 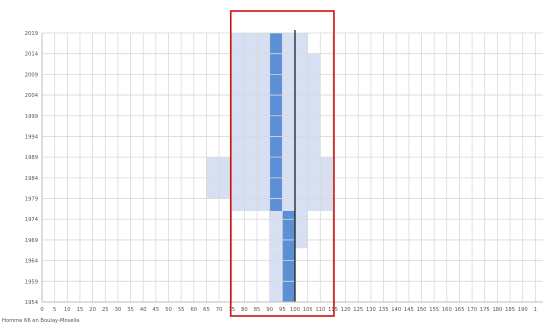 What do you see at coordinates (67, 310) in the screenshot?
I see `x-tick-label: 10` at bounding box center [67, 310].